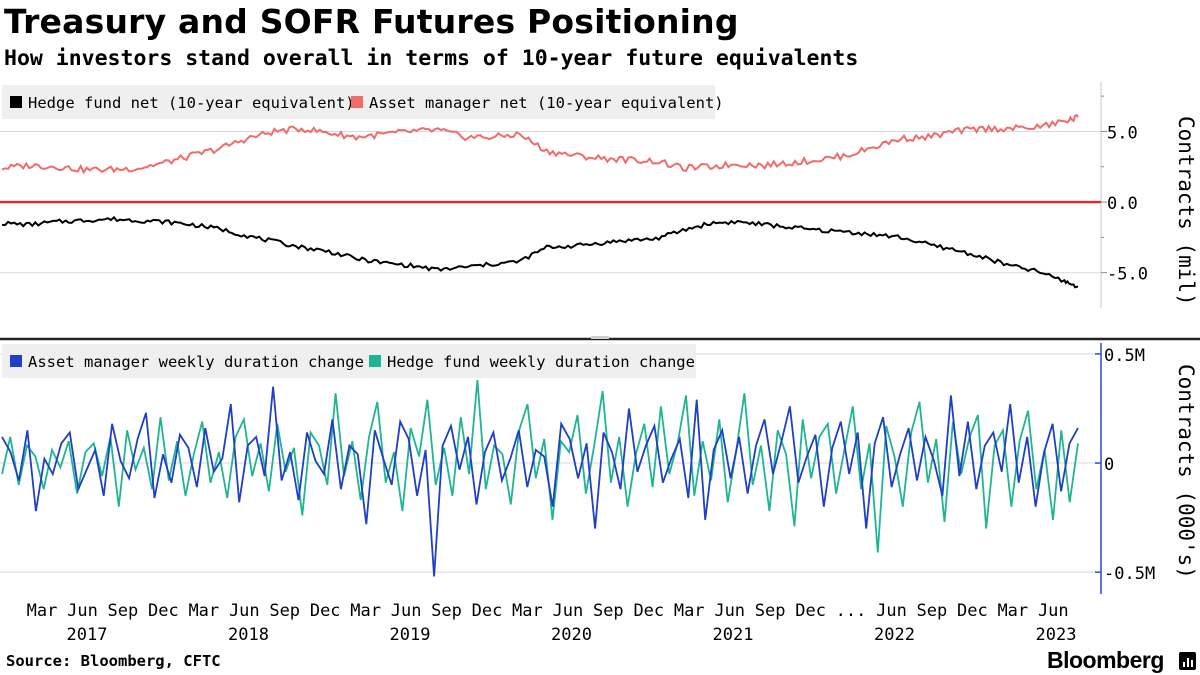 The height and width of the screenshot is (675, 1200). I want to click on legend-label-asset-manager-net: Asset manager net (10-year equivalent), so click(546, 103).